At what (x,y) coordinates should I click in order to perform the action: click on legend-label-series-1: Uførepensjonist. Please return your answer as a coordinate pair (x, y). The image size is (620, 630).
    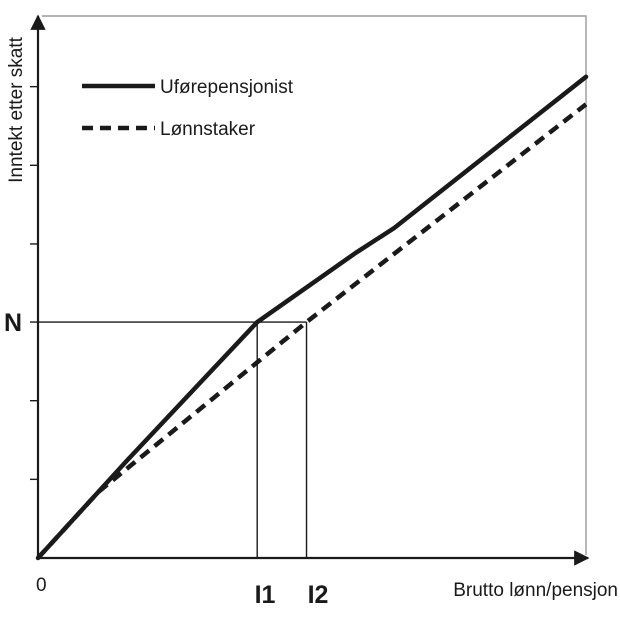
    Looking at the image, I should click on (227, 87).